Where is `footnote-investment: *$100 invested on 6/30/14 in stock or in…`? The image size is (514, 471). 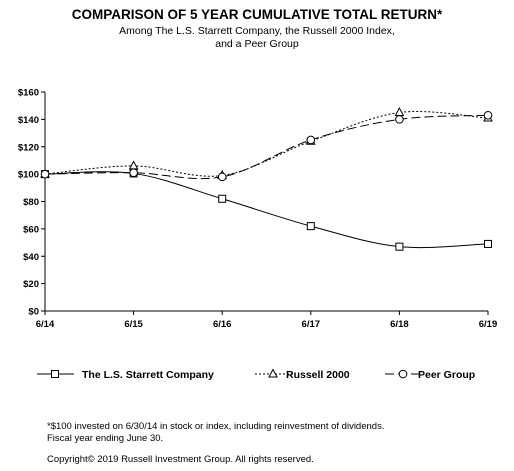 footnote-investment: *$100 invested on 6/30/14 in stock or in… is located at coordinates (215, 426).